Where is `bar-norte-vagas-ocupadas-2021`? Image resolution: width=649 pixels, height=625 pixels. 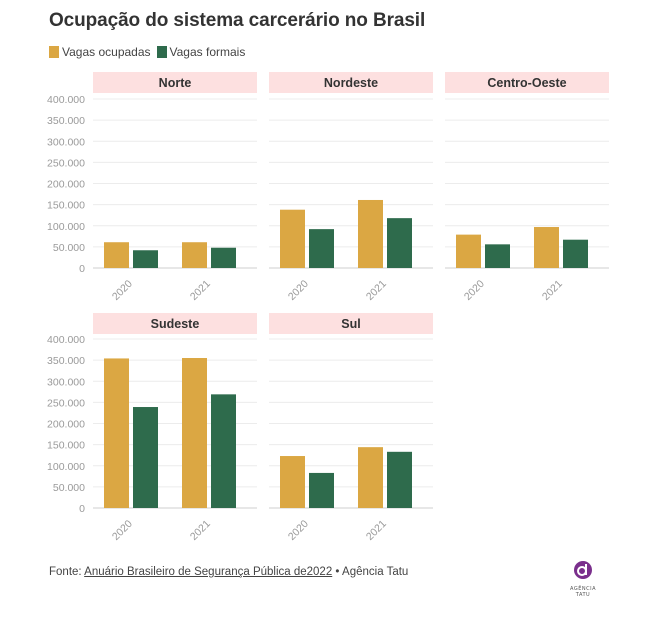 bar-norte-vagas-ocupadas-2021 is located at coordinates (194, 255).